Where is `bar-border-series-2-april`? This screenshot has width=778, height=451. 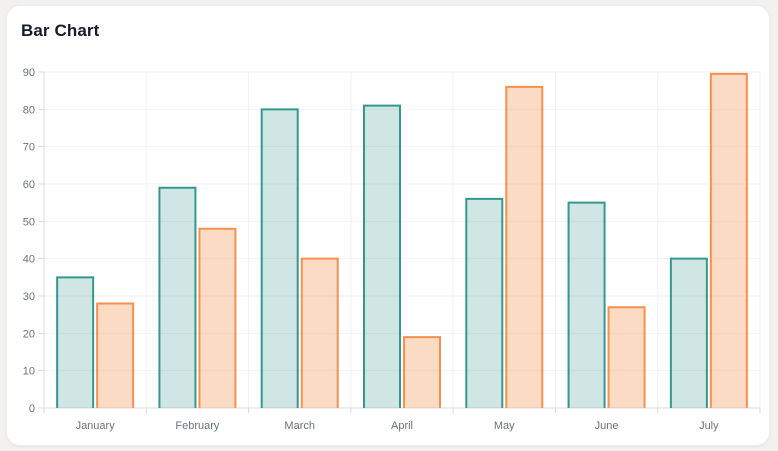 bar-border-series-2-april is located at coordinates (422, 372).